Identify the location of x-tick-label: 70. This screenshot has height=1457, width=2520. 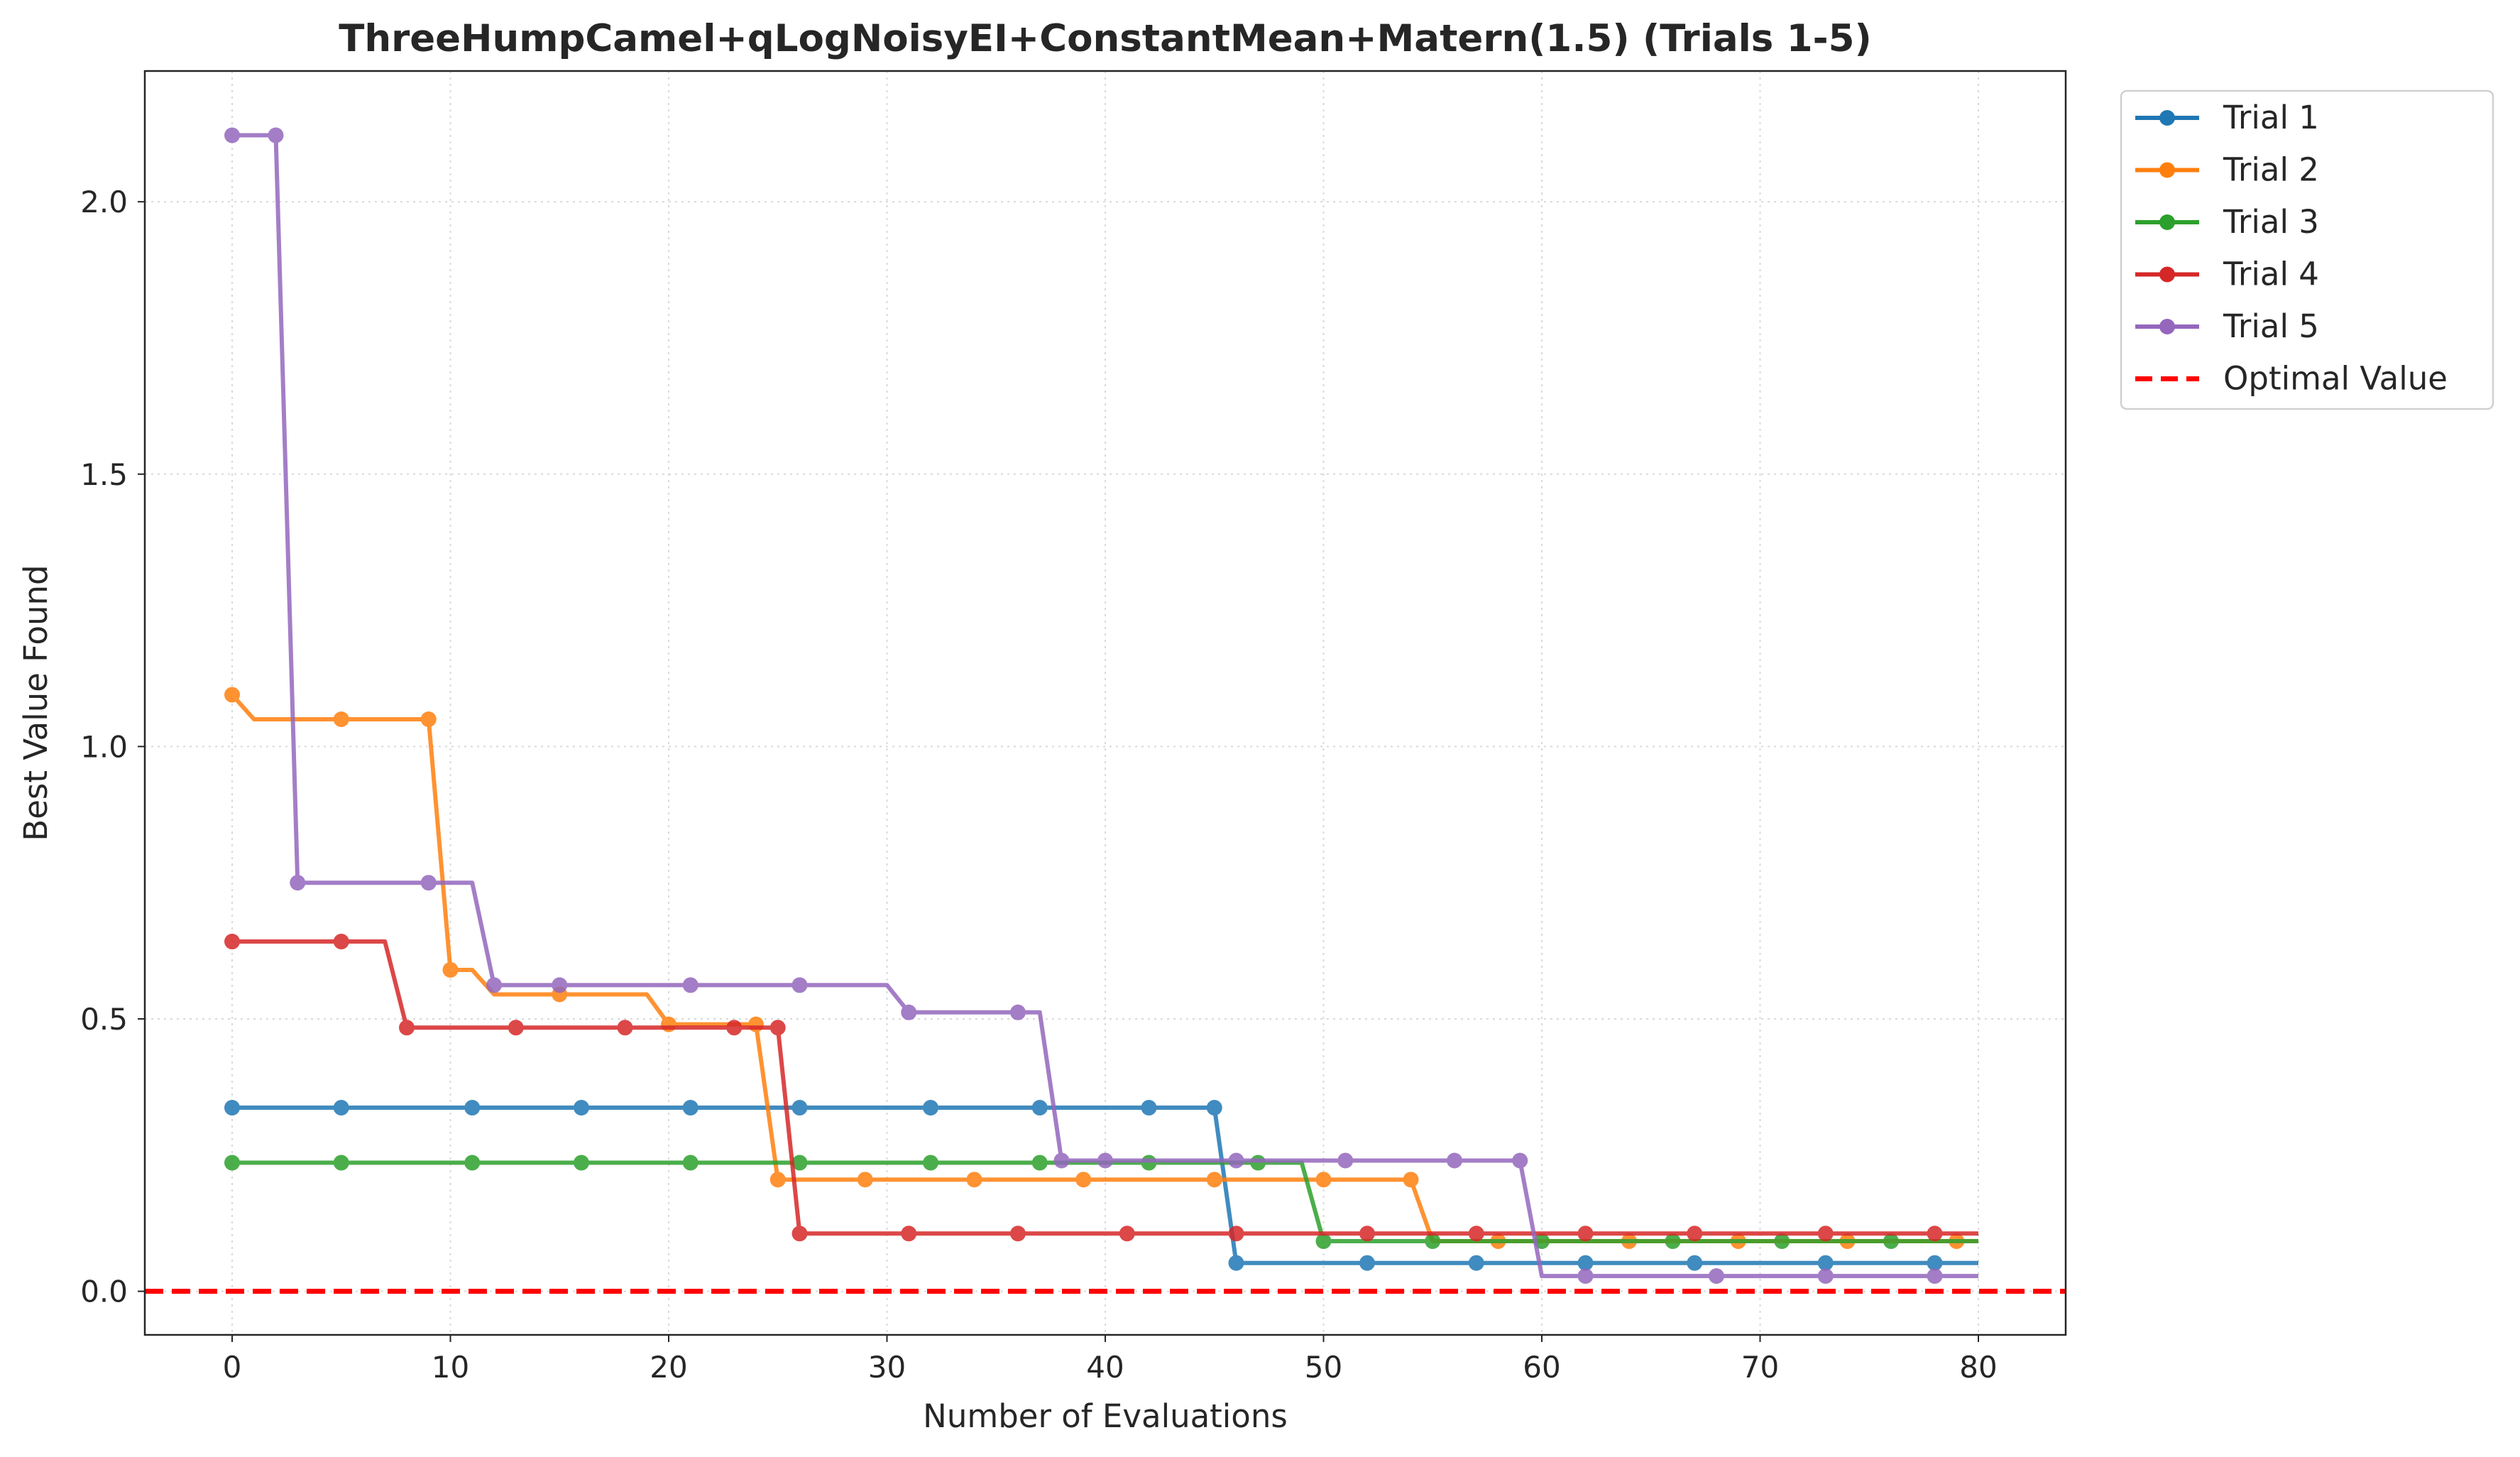
(1760, 1367).